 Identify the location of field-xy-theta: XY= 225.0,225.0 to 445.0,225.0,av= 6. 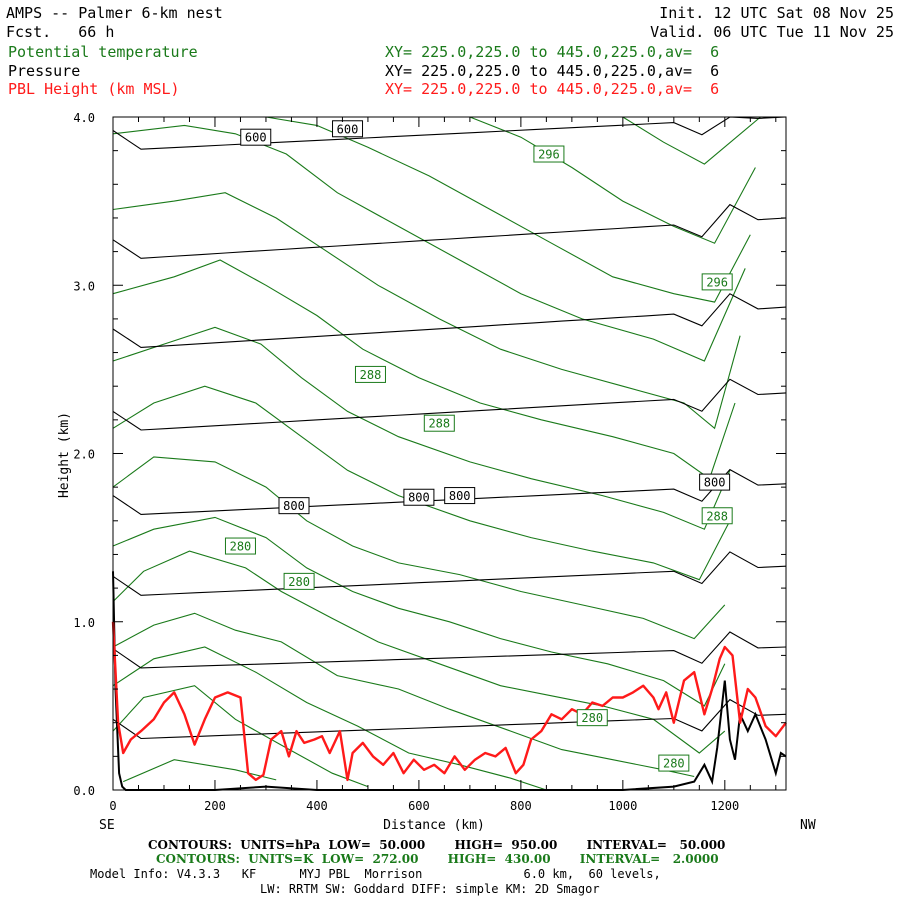
(552, 52).